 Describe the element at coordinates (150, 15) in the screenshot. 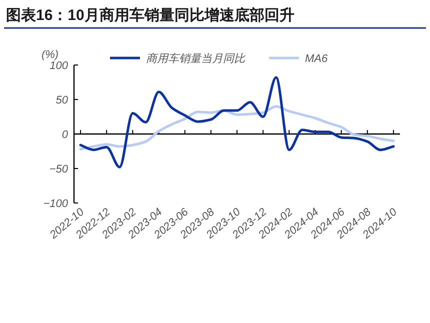

I see `title: 图表16：10月商用车销量同比增速底部回升` at that location.